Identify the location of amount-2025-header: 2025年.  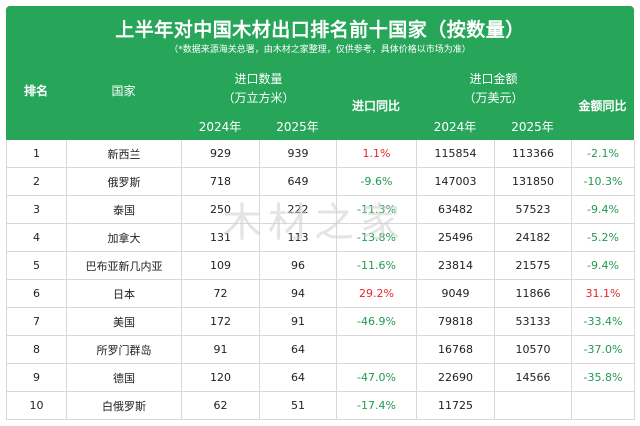
(532, 127).